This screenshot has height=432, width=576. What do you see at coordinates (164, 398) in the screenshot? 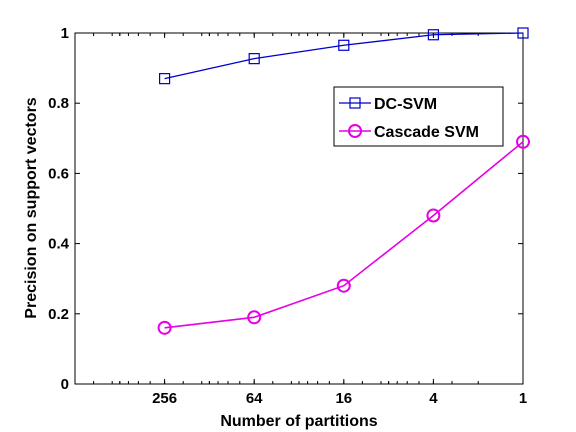
I see `x-tick-label: 256` at bounding box center [164, 398].